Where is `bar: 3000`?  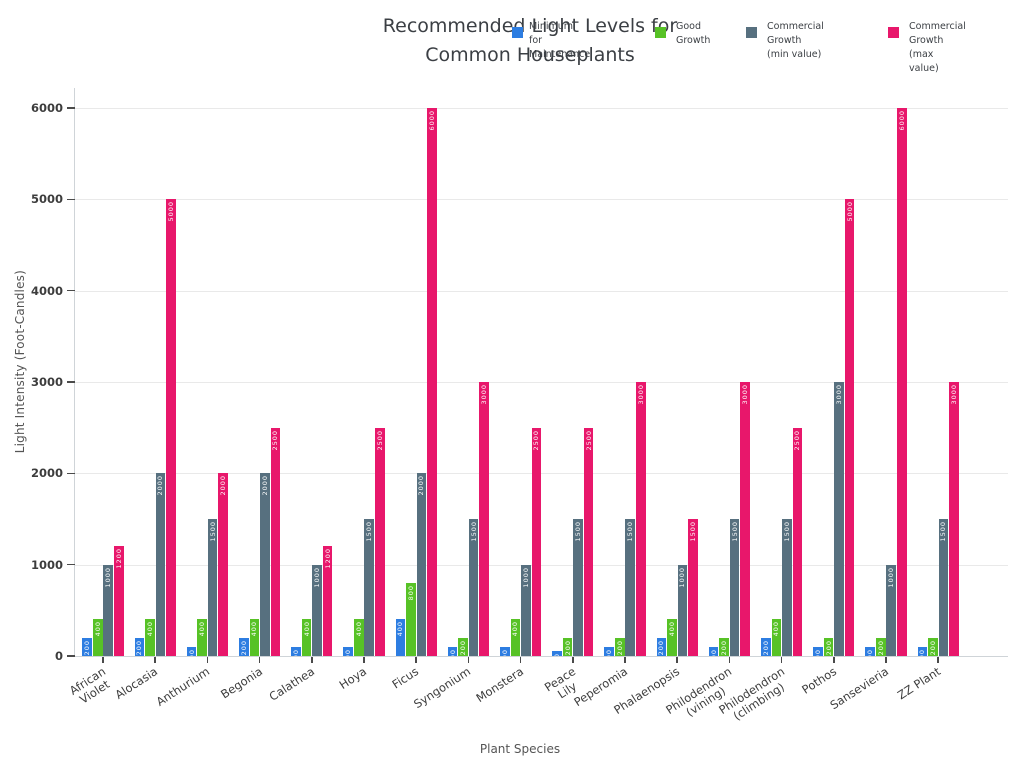 bar: 3000 is located at coordinates (954, 519).